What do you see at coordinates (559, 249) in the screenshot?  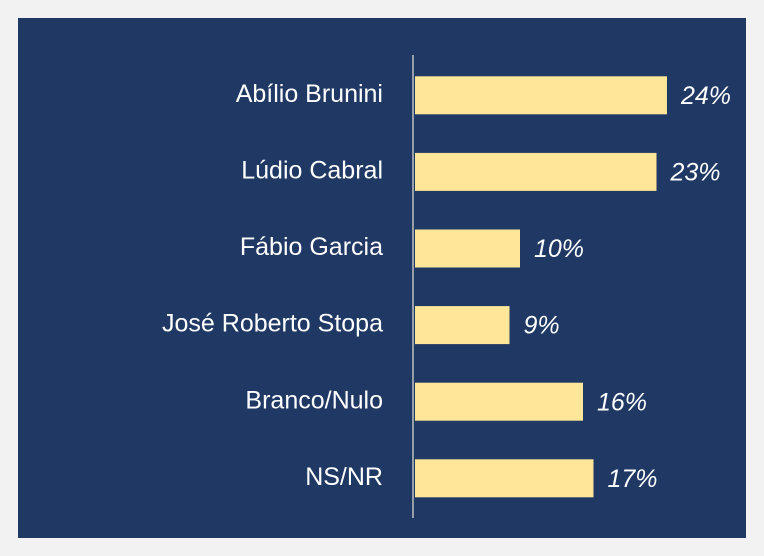 I see `value-label: 10%` at bounding box center [559, 249].